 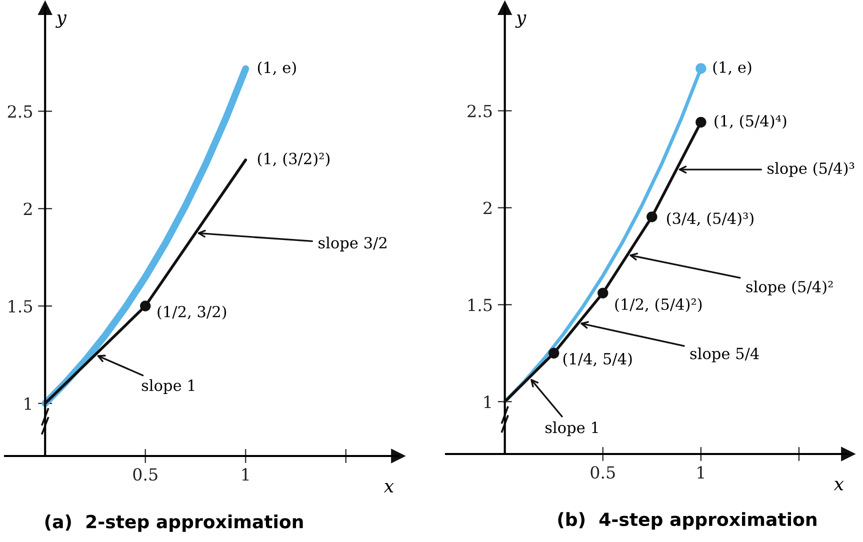 I want to click on annotation: slope (5/4)², so click(x=789, y=288).